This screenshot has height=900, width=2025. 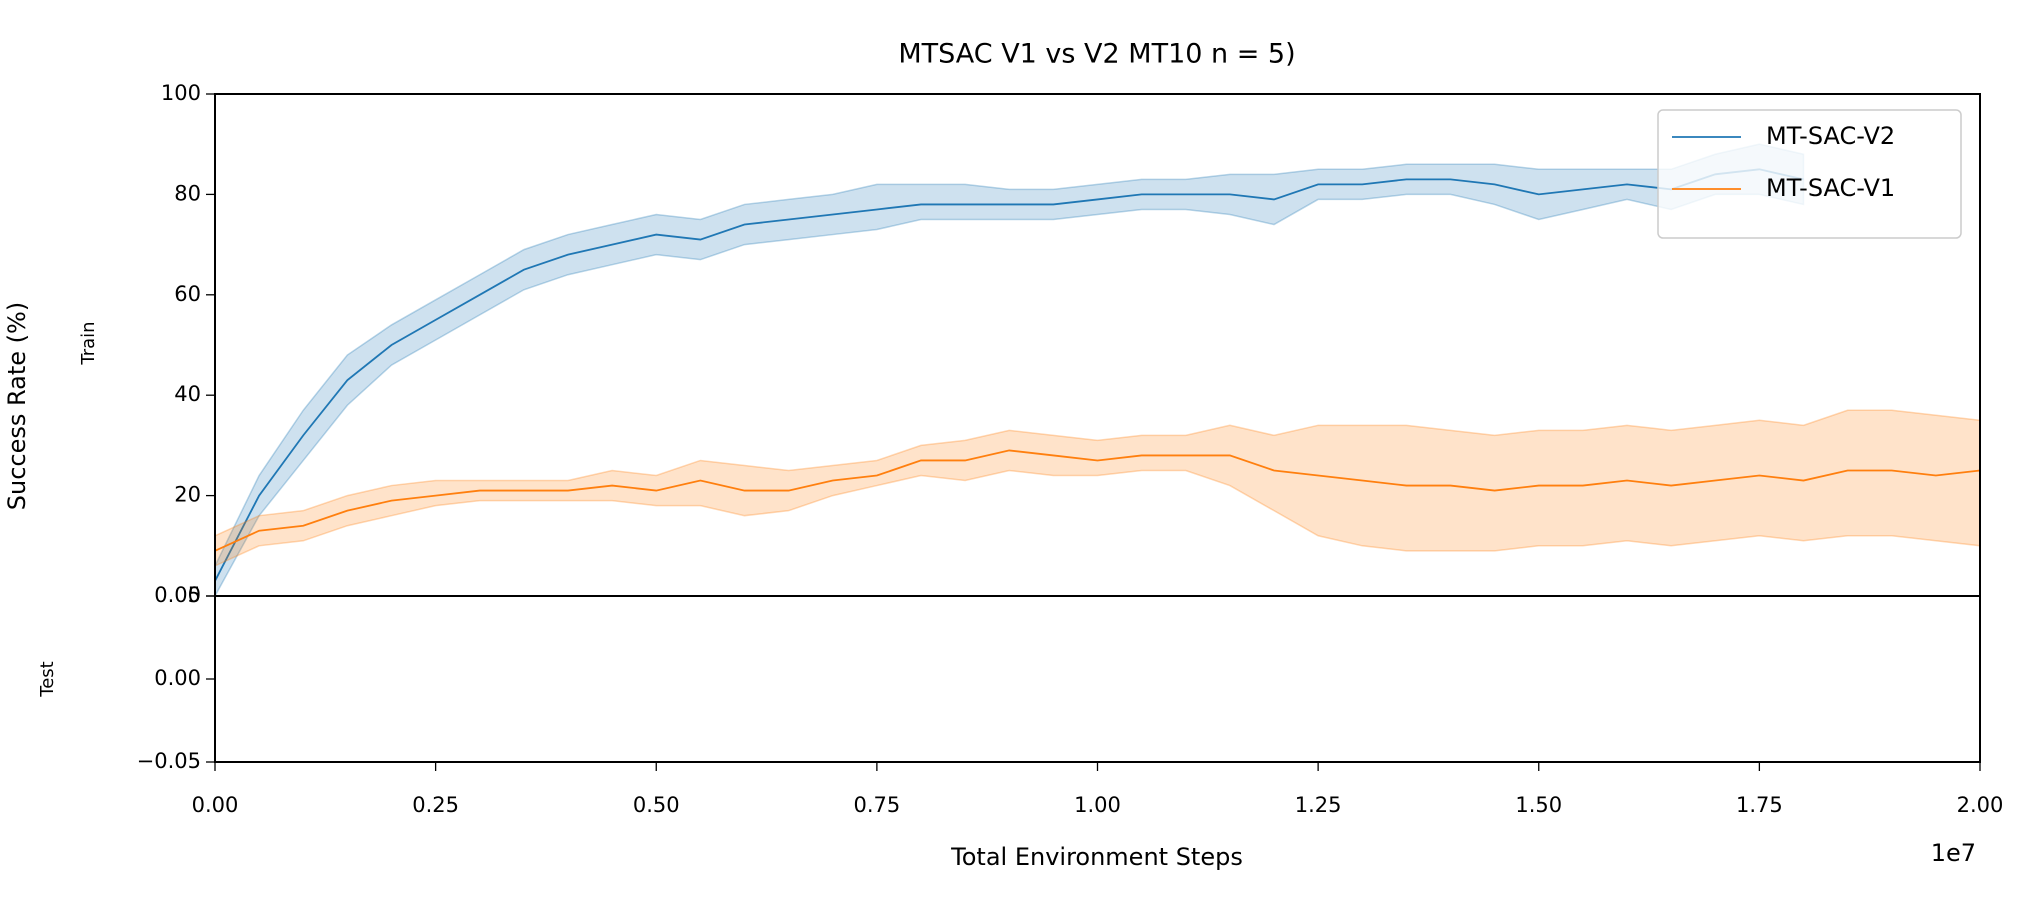 I want to click on x-tick-label: 0.75, so click(x=876, y=805).